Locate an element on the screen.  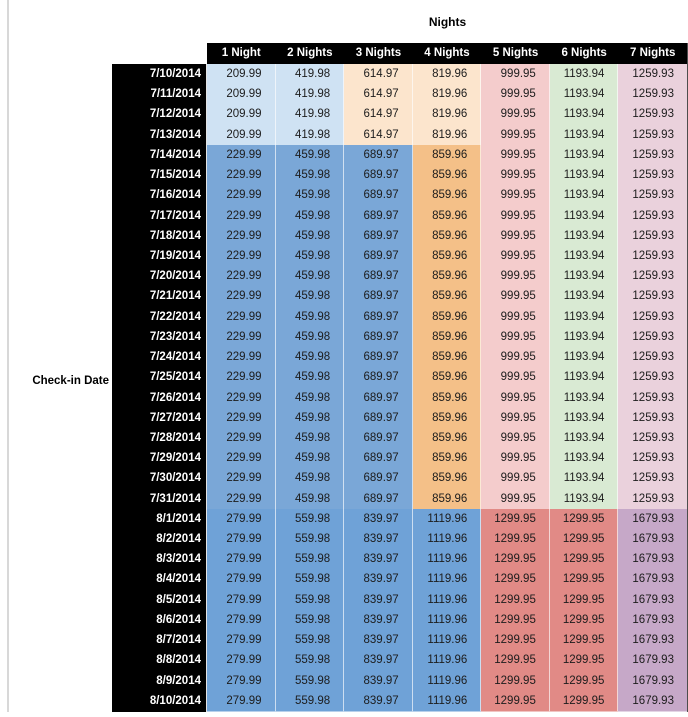
price-cell: 559.98 is located at coordinates (310, 641).